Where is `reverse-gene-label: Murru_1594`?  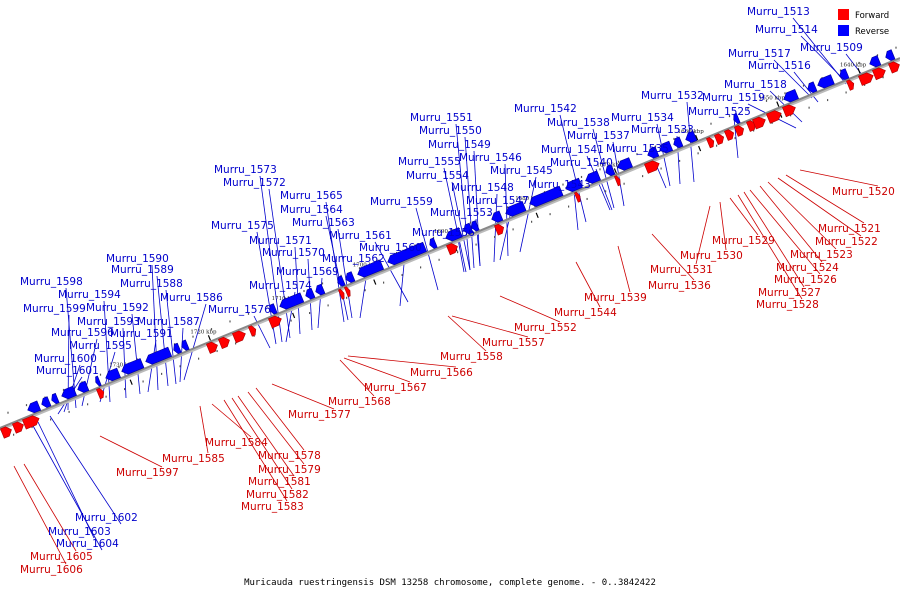 reverse-gene-label: Murru_1594 is located at coordinates (89, 295).